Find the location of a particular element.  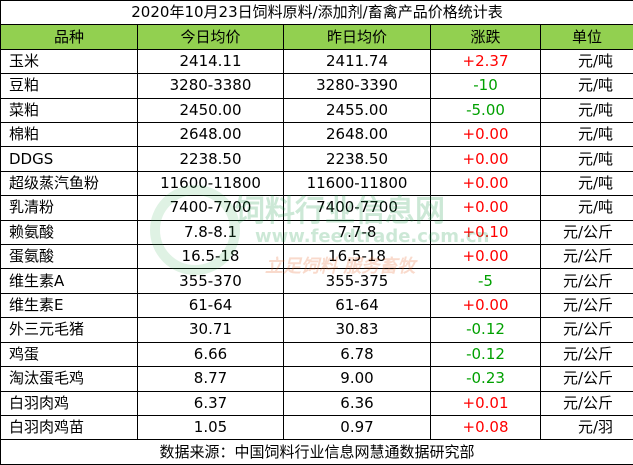

data-row: DDGS 2238.50 2238.50 +0.00 元/吨 is located at coordinates (316, 159).